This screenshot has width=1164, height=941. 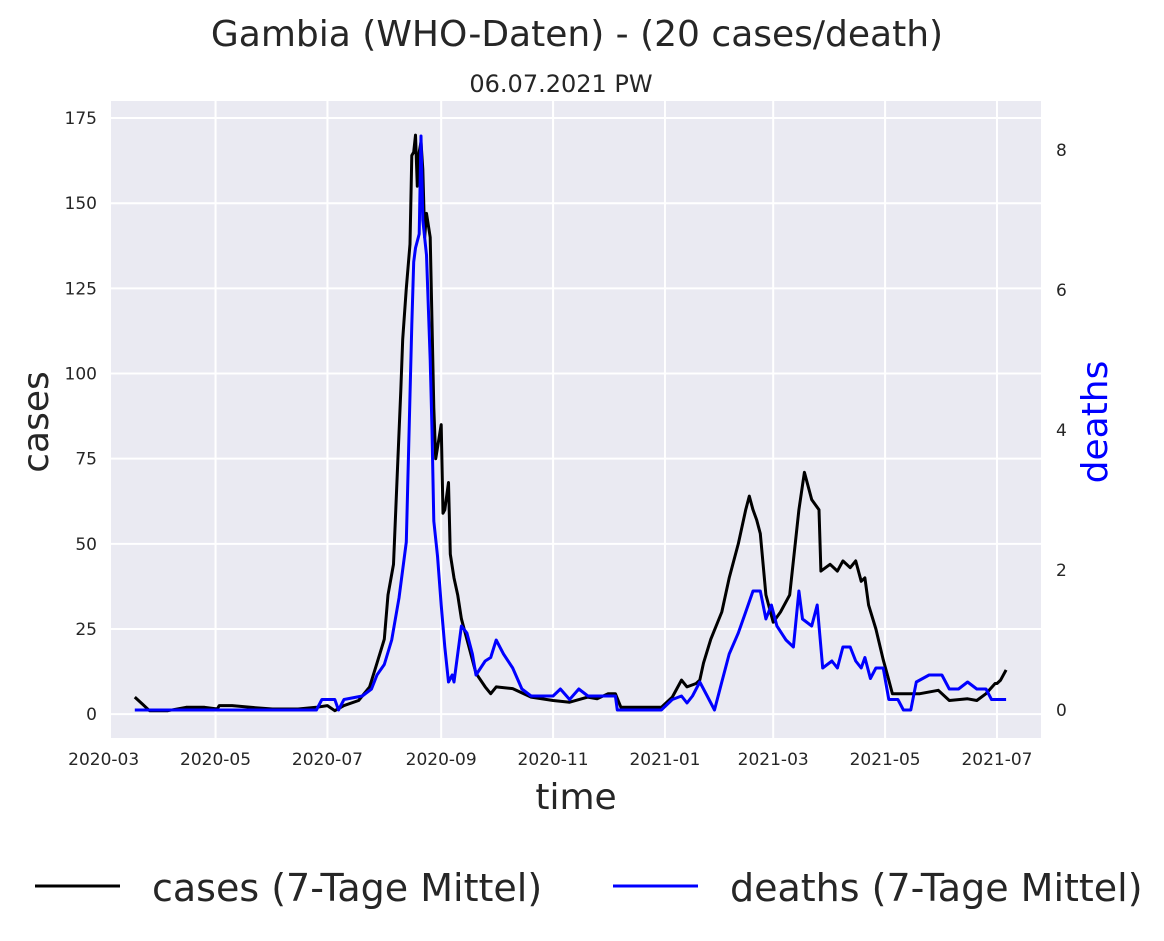 I want to click on y-tick-label: 150, so click(x=81, y=204).